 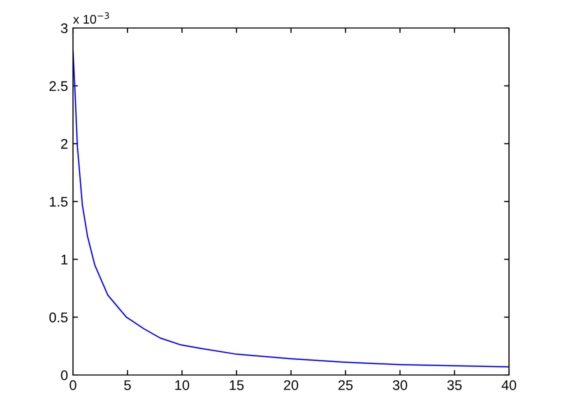 What do you see at coordinates (454, 385) in the screenshot?
I see `x-tick-label: 35` at bounding box center [454, 385].